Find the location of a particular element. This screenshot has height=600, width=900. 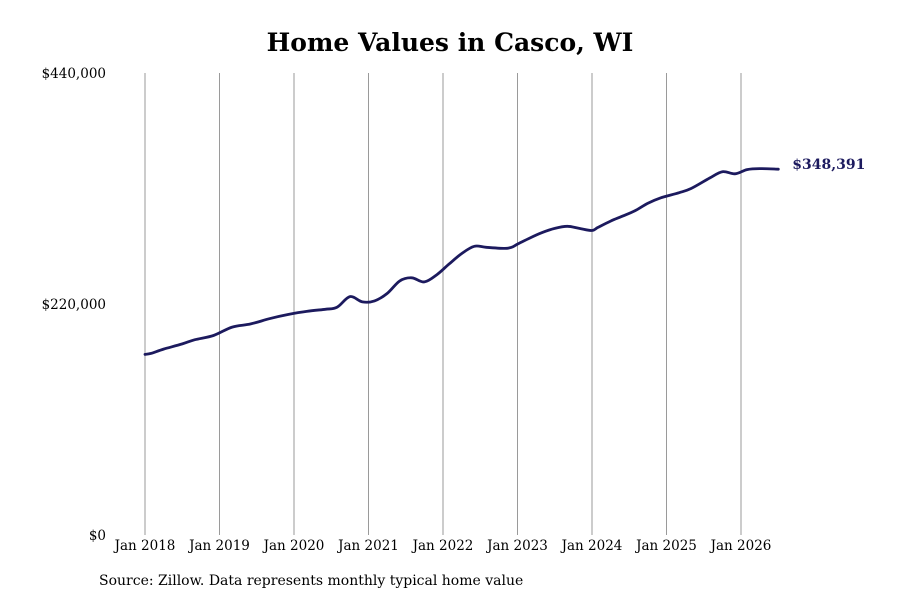

end-value-label: $348,391 is located at coordinates (828, 165).